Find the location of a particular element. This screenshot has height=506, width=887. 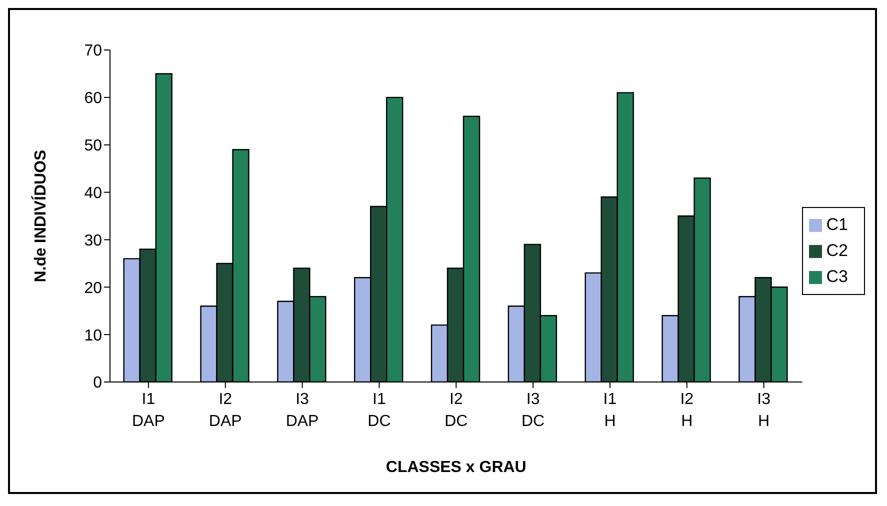

y-tick-label: 10 is located at coordinates (93, 335).